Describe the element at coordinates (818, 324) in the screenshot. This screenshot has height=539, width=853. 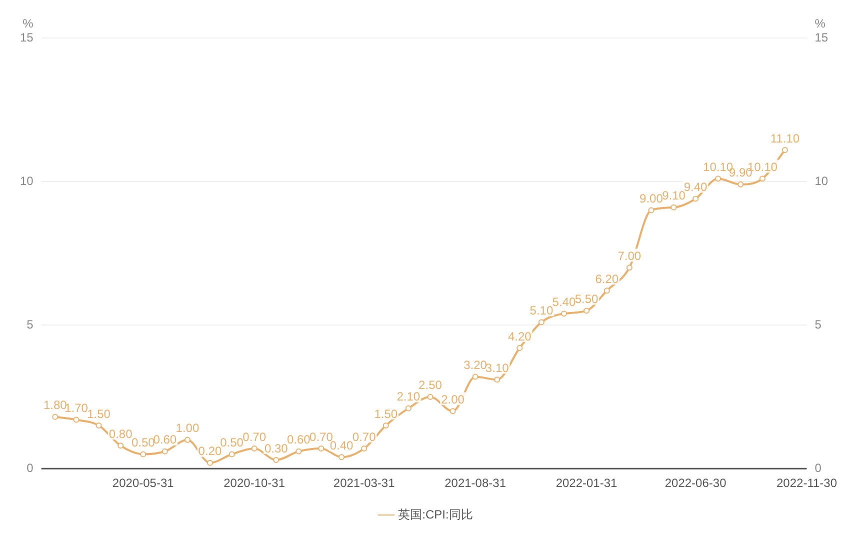
I see `y2-tick-label: 5` at that location.